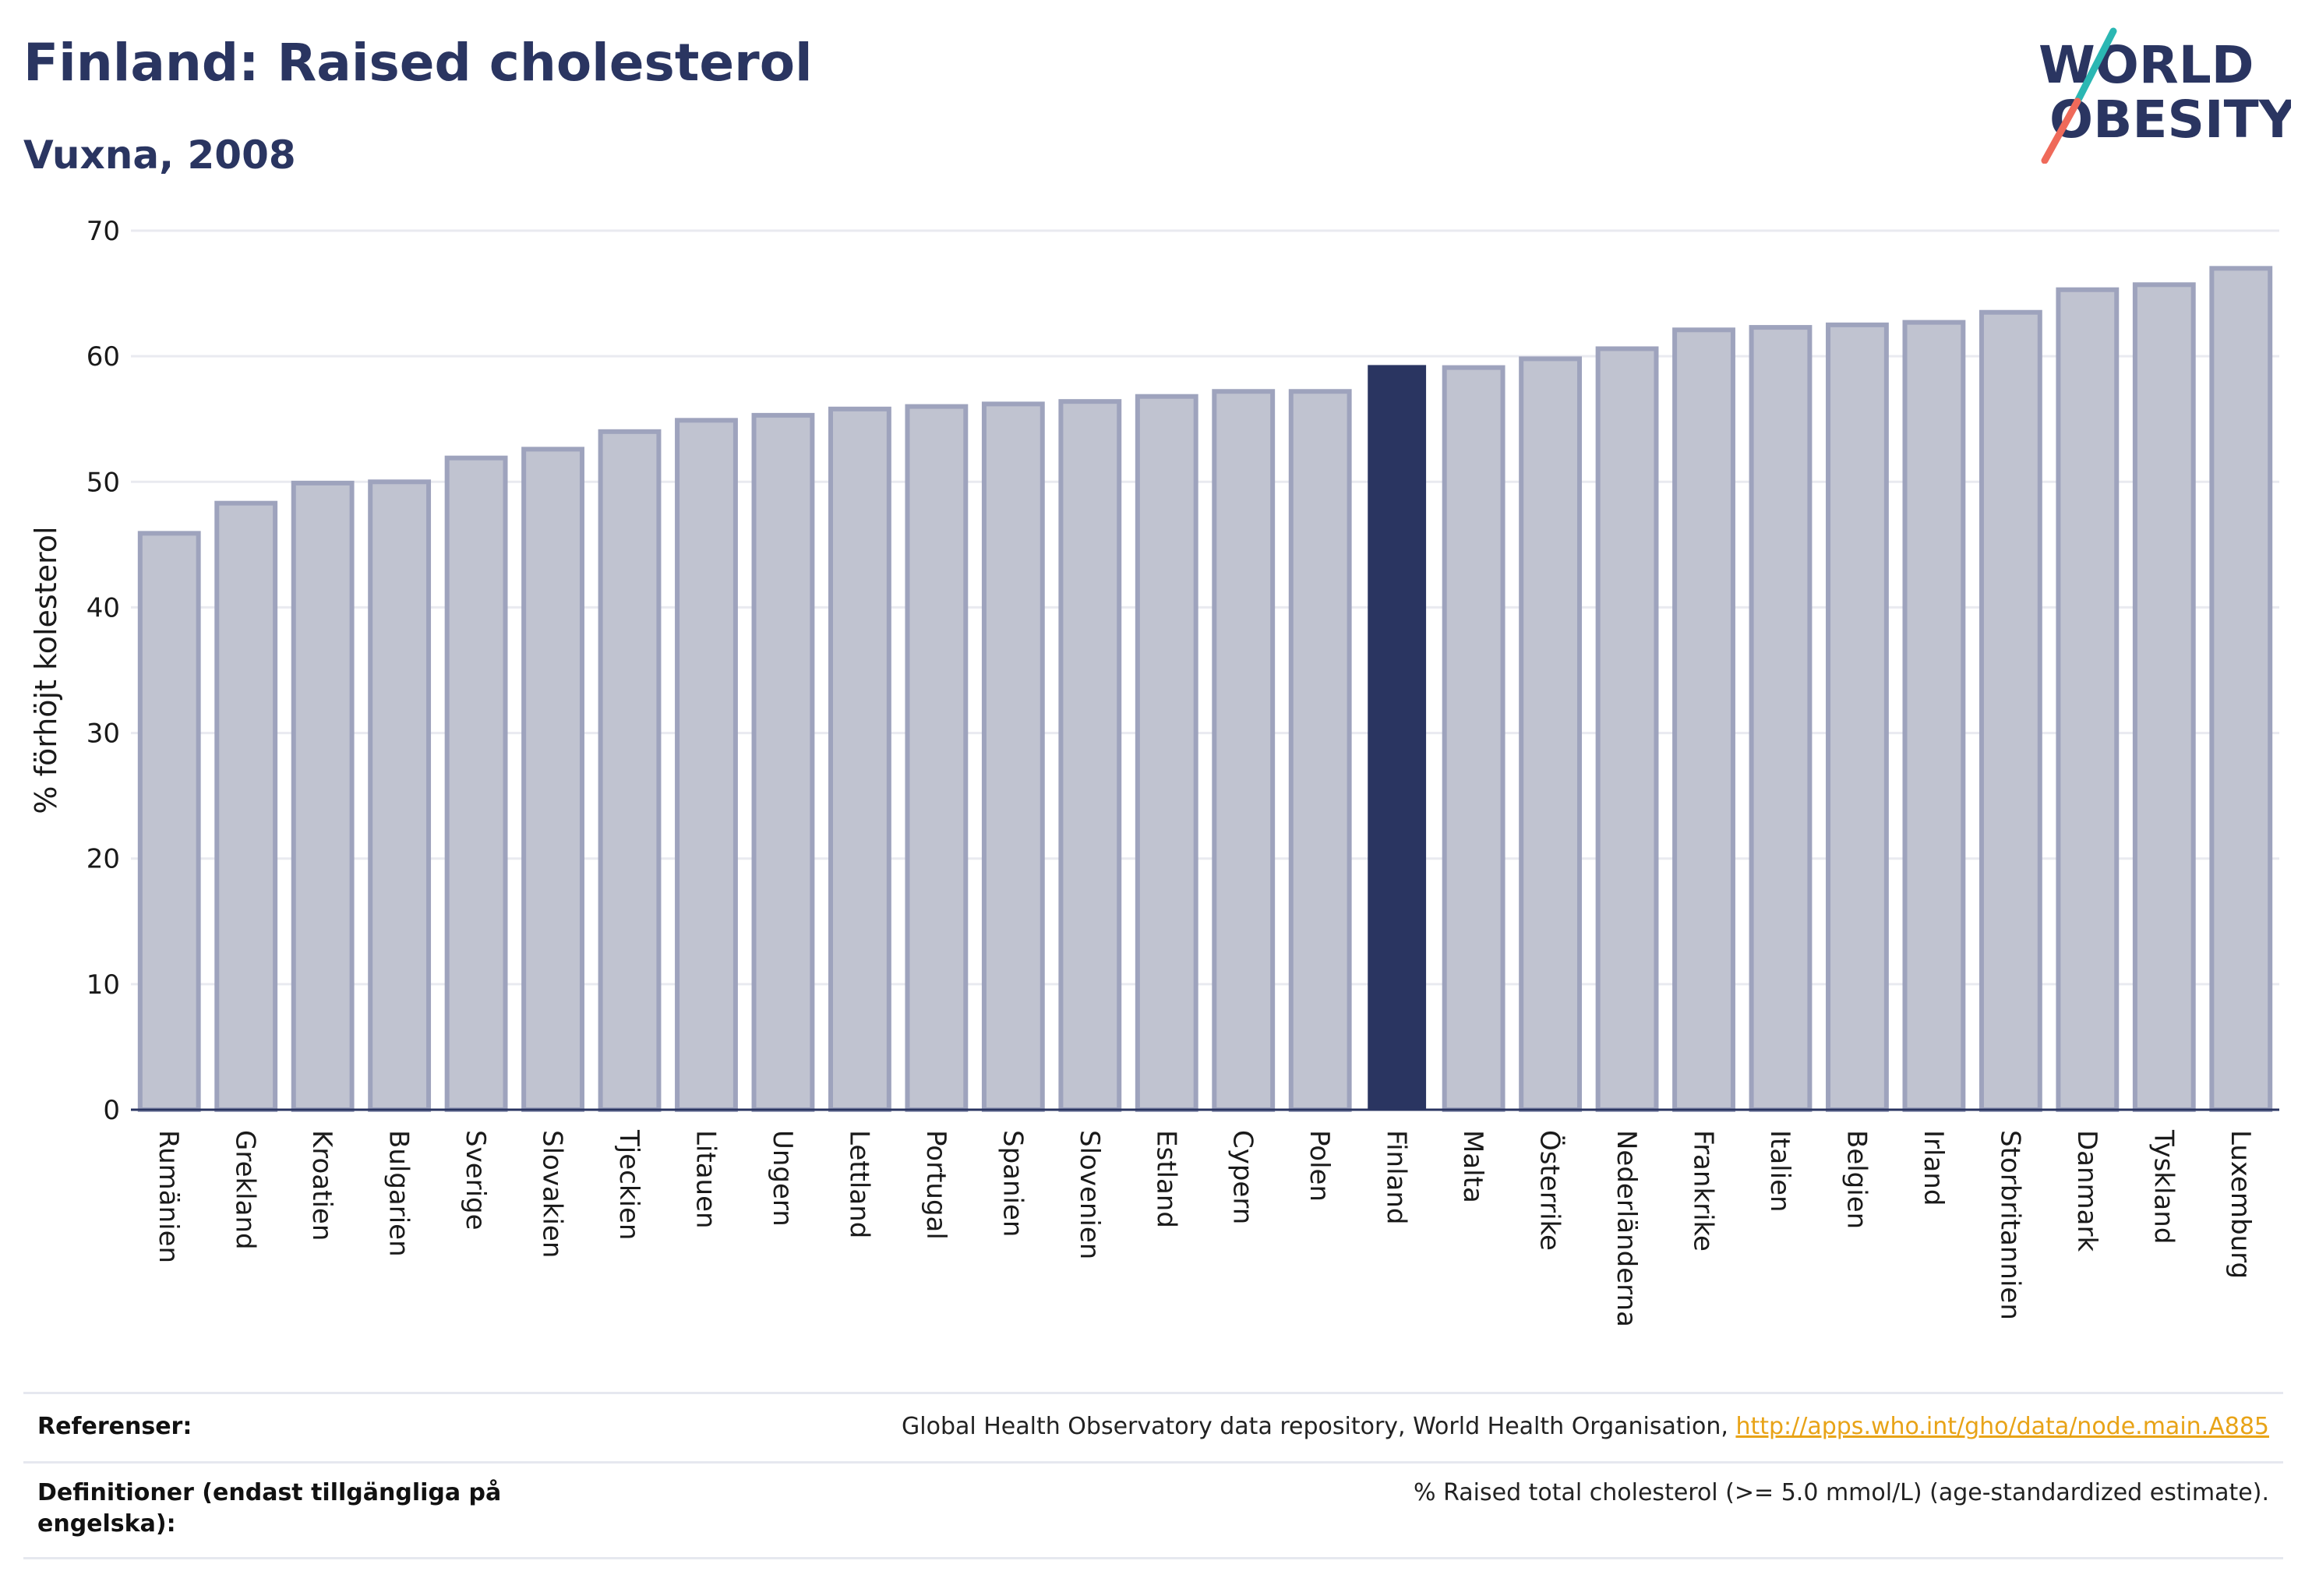  What do you see at coordinates (1856, 1179) in the screenshot?
I see `x-tick-label: Belgien` at bounding box center [1856, 1179].